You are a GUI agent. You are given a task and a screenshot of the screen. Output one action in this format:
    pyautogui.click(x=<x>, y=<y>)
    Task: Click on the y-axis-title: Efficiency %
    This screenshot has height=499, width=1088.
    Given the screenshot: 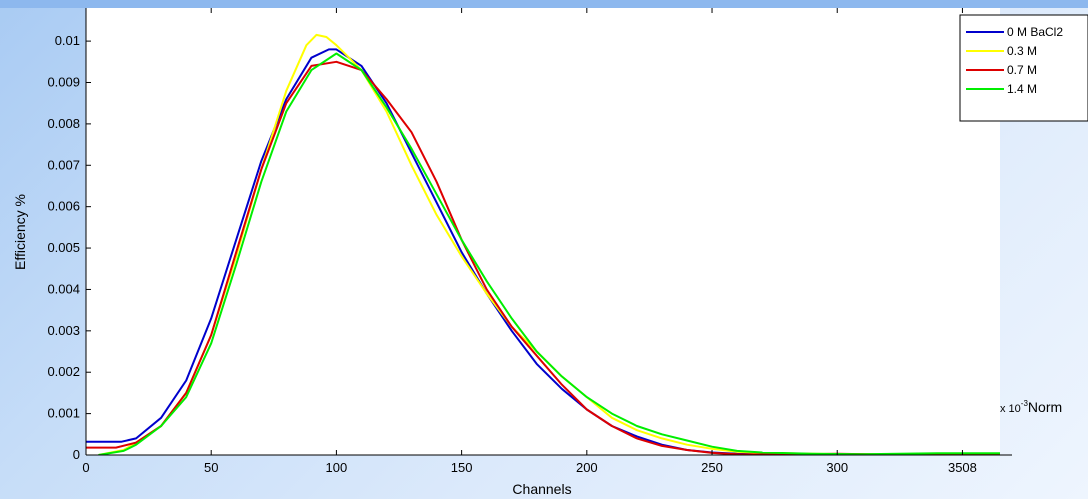 What is the action you would take?
    pyautogui.click(x=20, y=232)
    